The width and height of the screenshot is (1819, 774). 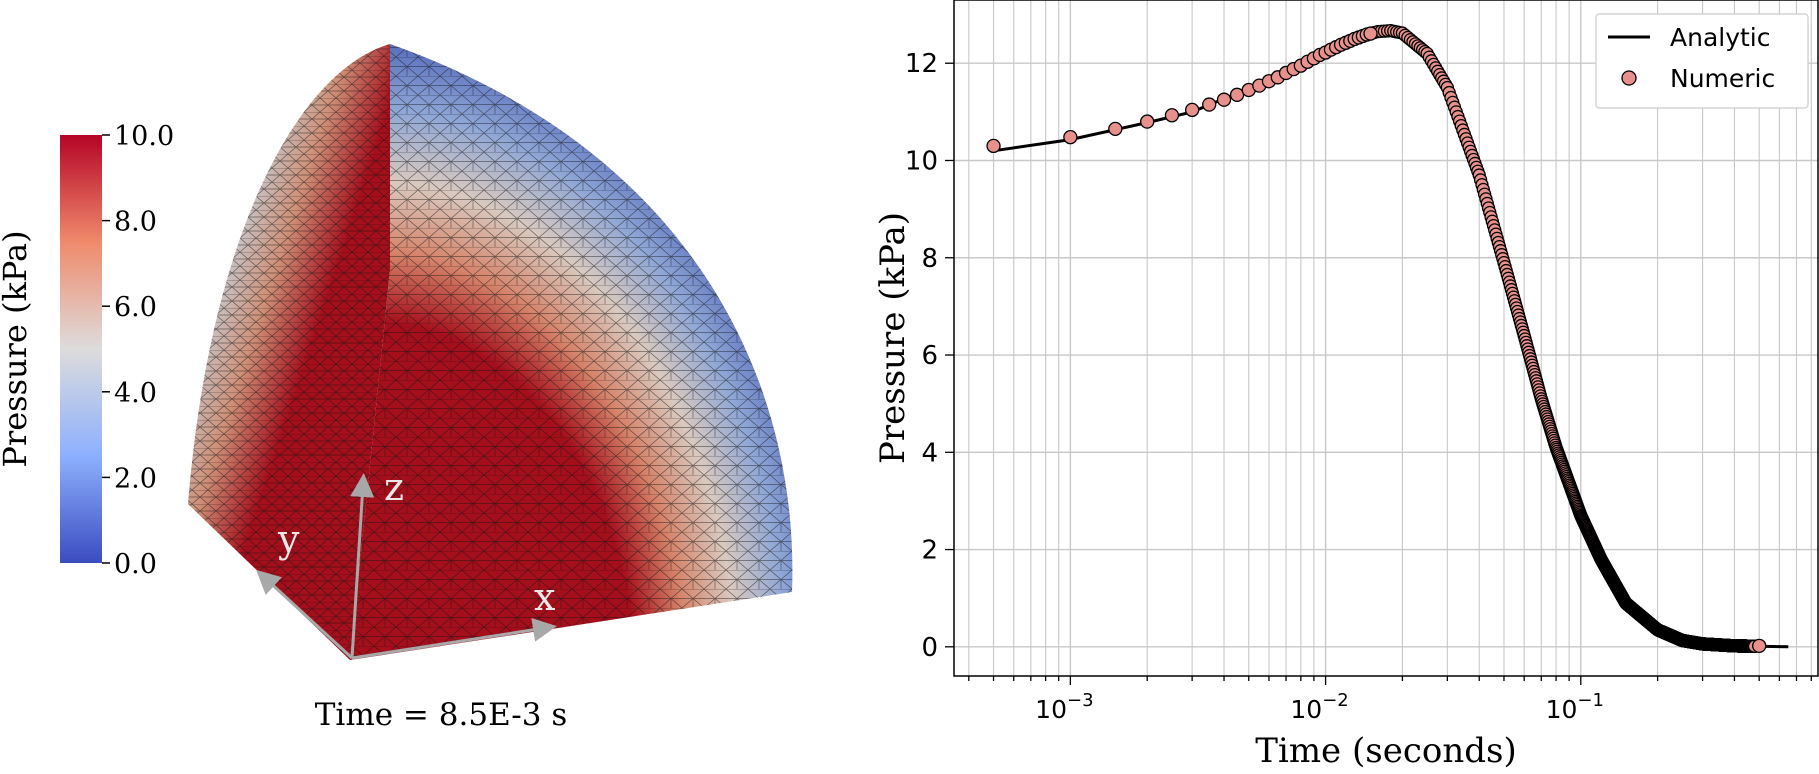 What do you see at coordinates (394, 487) in the screenshot?
I see `z-axis-label: z` at bounding box center [394, 487].